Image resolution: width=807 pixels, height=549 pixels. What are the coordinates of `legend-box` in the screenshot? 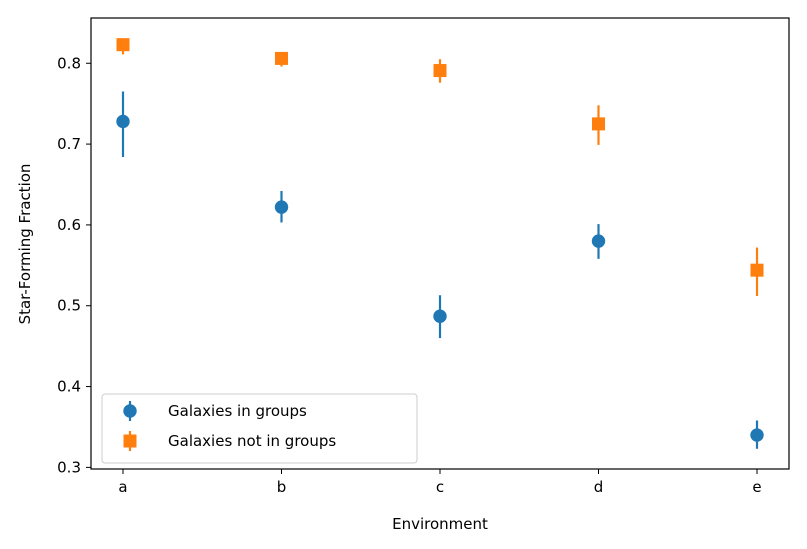 It's located at (259, 428).